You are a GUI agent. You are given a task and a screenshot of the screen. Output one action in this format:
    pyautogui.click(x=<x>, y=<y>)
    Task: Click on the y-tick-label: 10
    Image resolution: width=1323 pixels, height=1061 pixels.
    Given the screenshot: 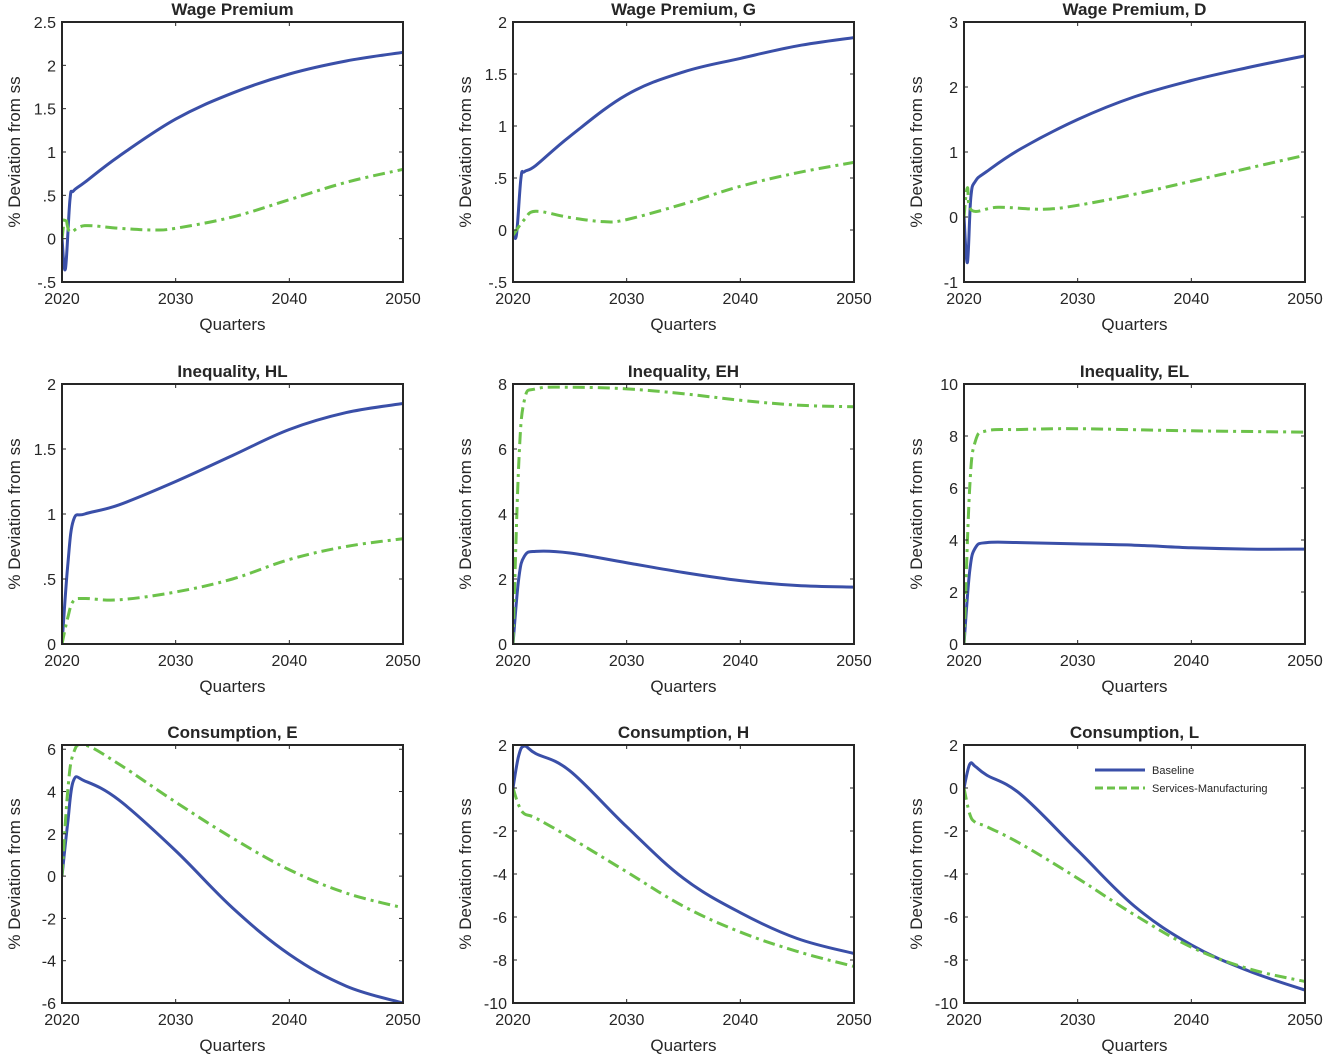 What is the action you would take?
    pyautogui.click(x=949, y=385)
    